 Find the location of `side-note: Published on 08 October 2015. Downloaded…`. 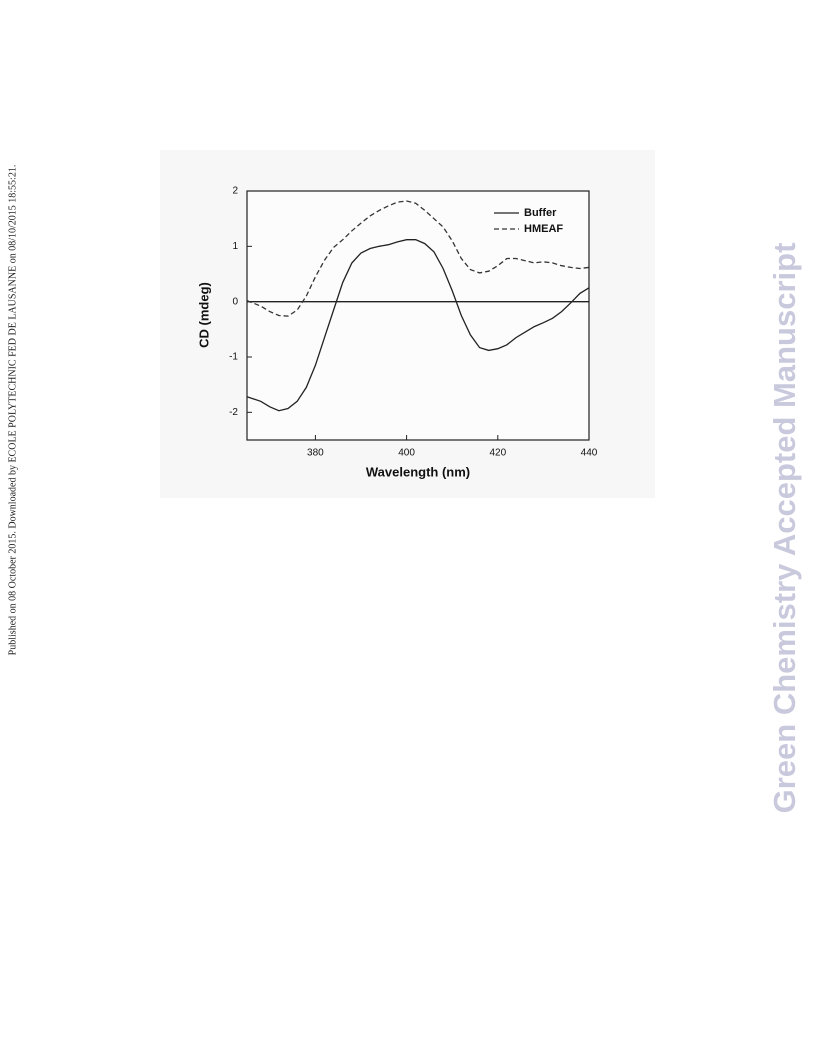

side-note: Published on 08 October 2015. Downloaded… is located at coordinates (12, 410).